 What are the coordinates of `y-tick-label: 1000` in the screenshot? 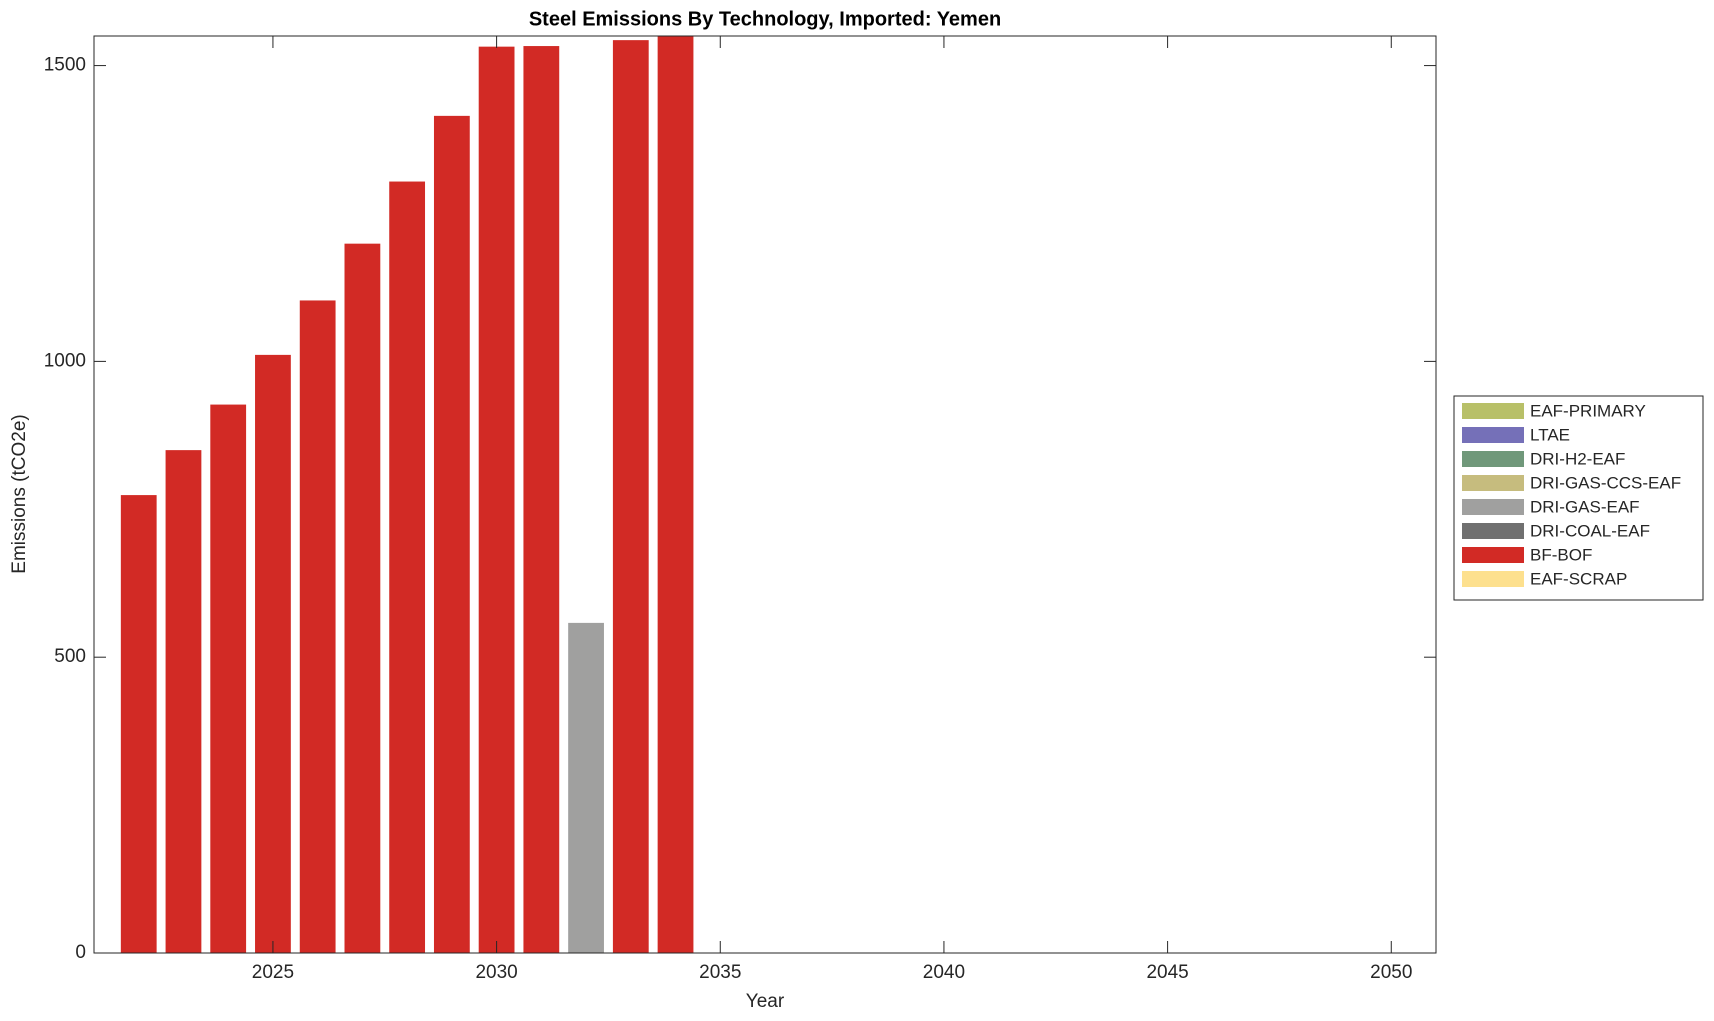 It's located at (65, 360).